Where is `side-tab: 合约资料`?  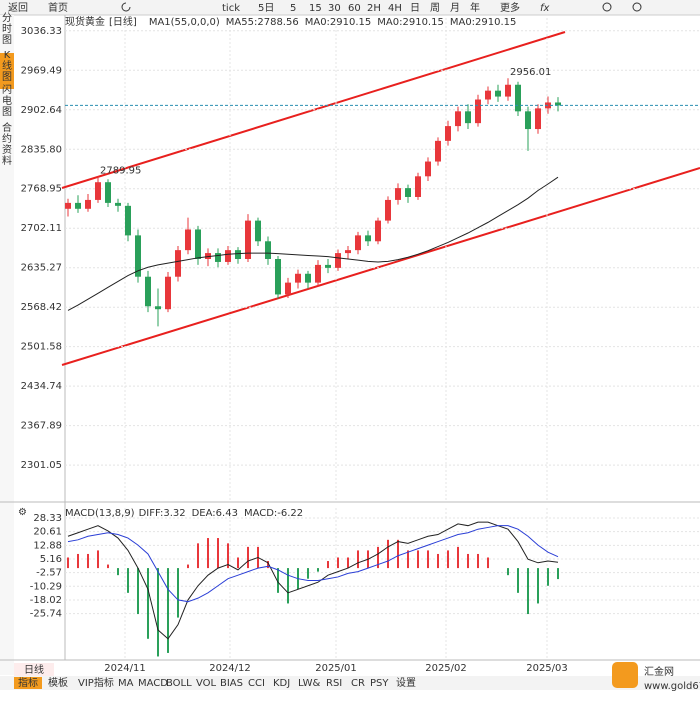
side-tab: 合约资料 is located at coordinates (7, 144).